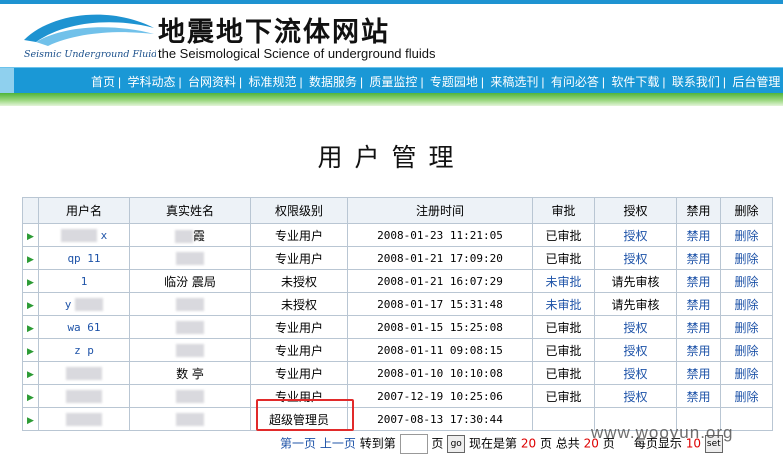 The image size is (783, 461). I want to click on table-header-row: 用户名 真实姓名 权限级别 注册时间 审批 授权 禁用 删除, so click(397, 210).